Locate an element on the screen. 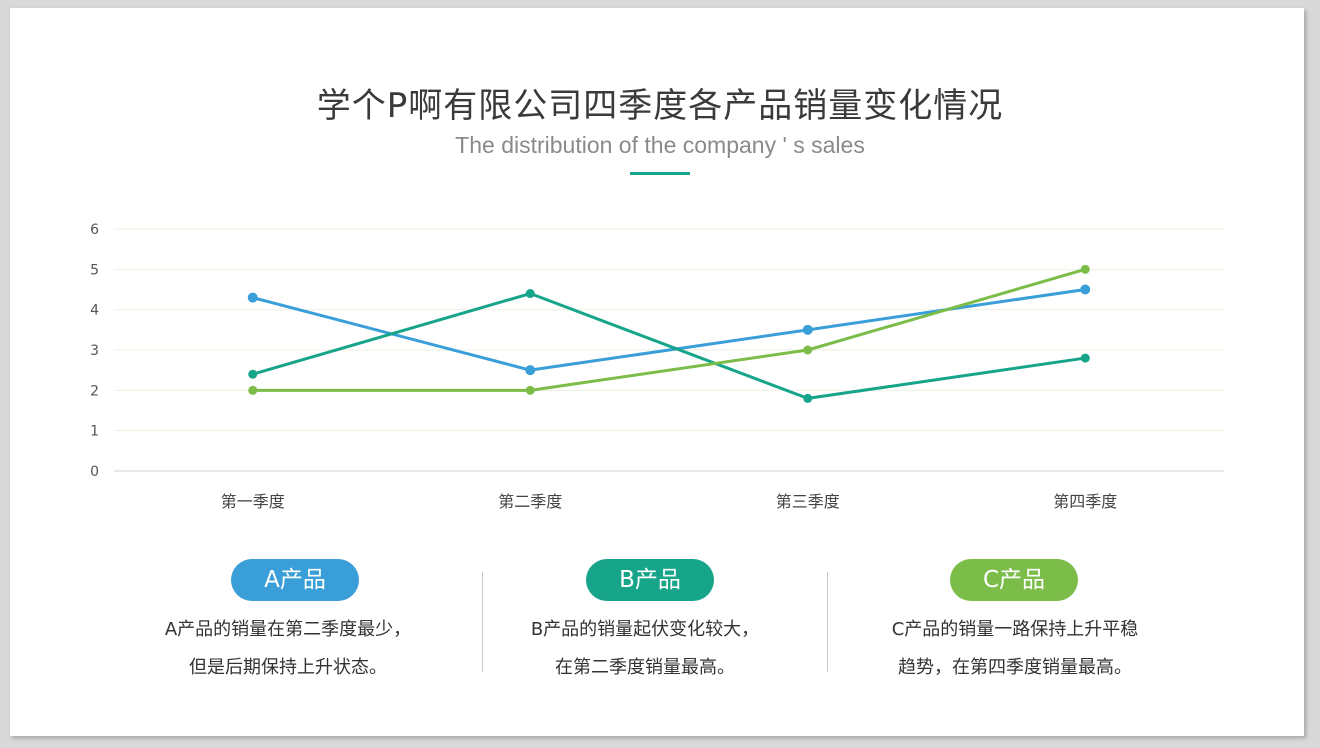 The width and height of the screenshot is (1320, 748). y-tick-label: 3 is located at coordinates (94, 351).